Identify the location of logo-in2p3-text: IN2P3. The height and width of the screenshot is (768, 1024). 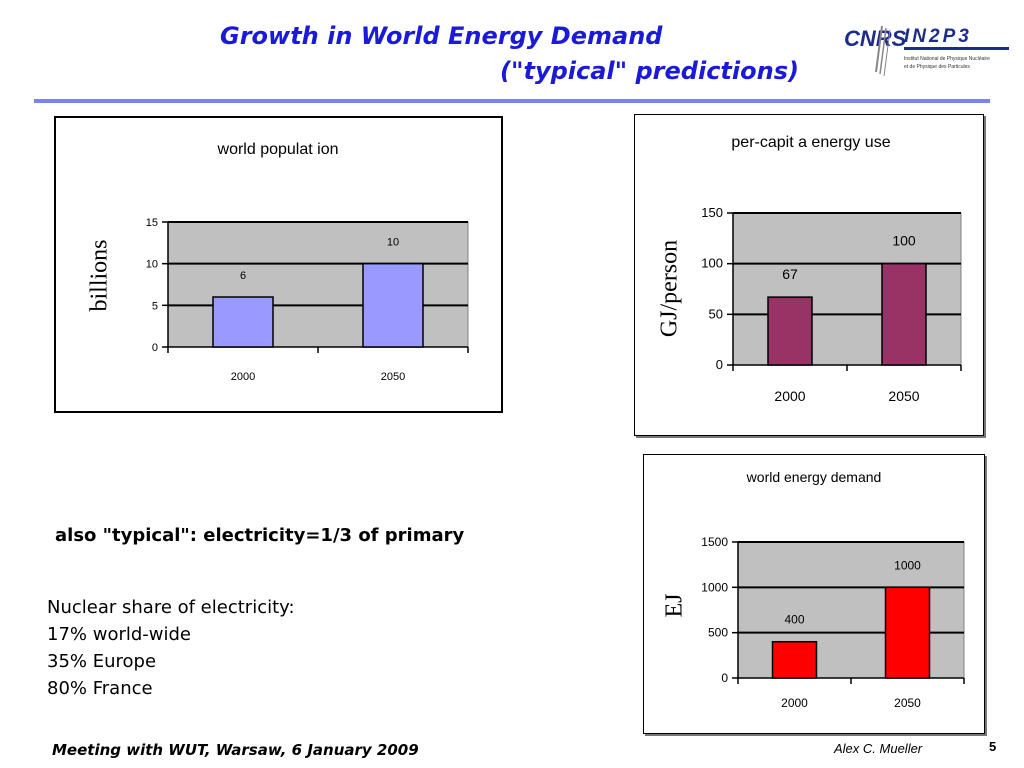
(938, 36).